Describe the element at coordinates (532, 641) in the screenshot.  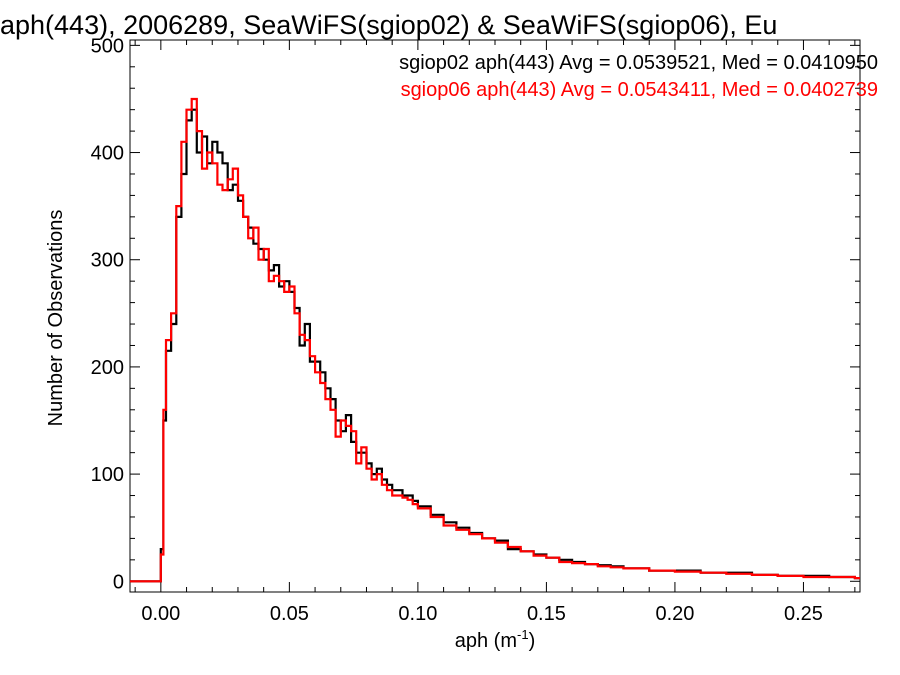
I see `x-axis-label-close: )` at that location.